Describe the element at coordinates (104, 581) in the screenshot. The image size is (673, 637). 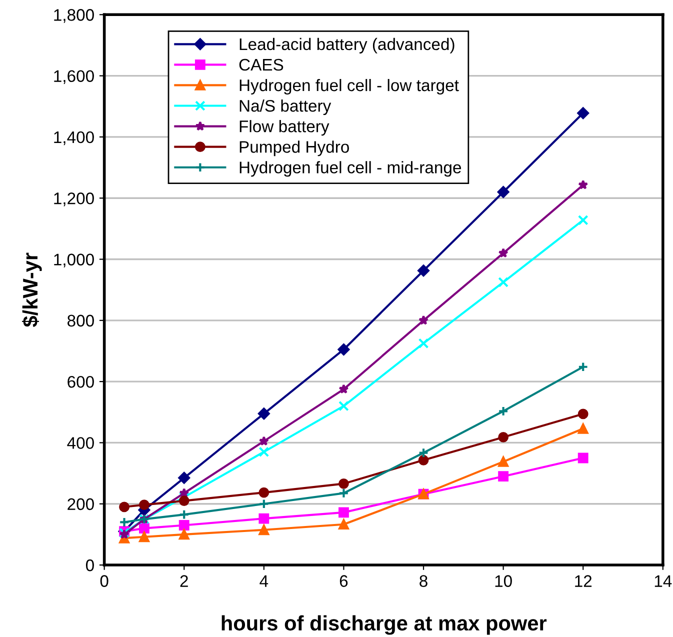
I see `x-tick-label: 0` at that location.